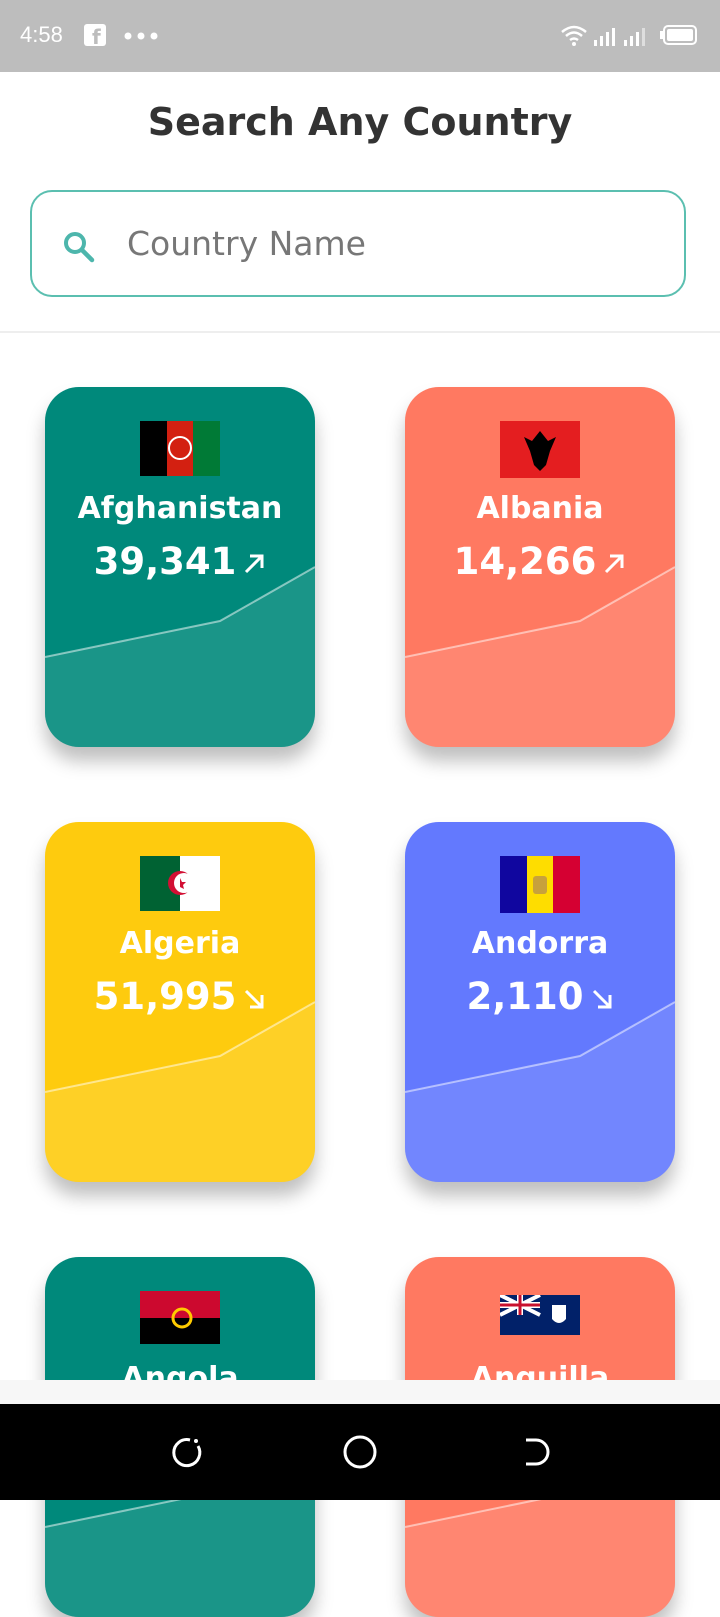 The width and height of the screenshot is (720, 1617). I want to click on bottom-edge, so click(360, 1392).